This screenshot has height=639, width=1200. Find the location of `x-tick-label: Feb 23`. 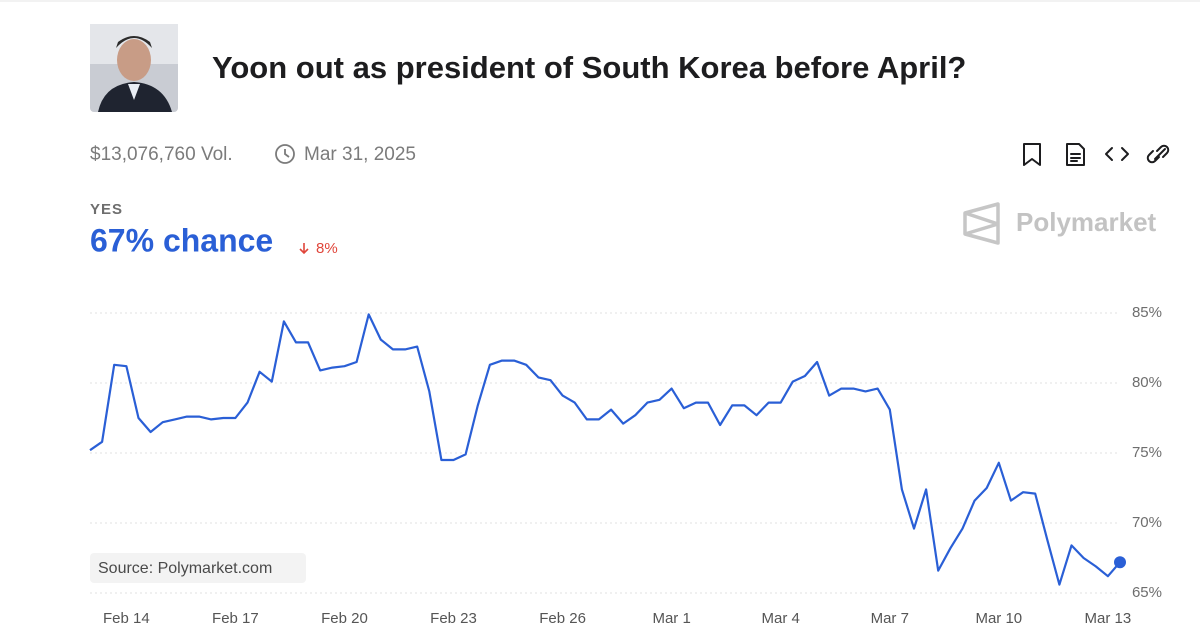

x-tick-label: Feb 23 is located at coordinates (453, 618).